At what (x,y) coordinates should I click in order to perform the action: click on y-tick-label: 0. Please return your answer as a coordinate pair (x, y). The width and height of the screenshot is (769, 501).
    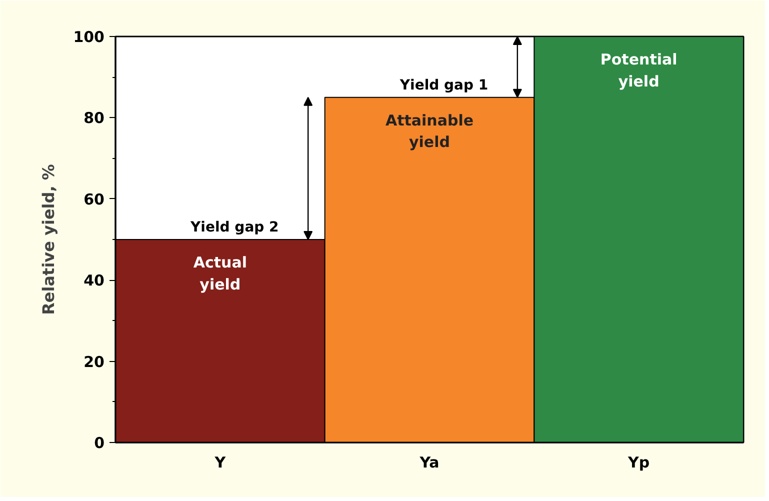
    Looking at the image, I should click on (99, 443).